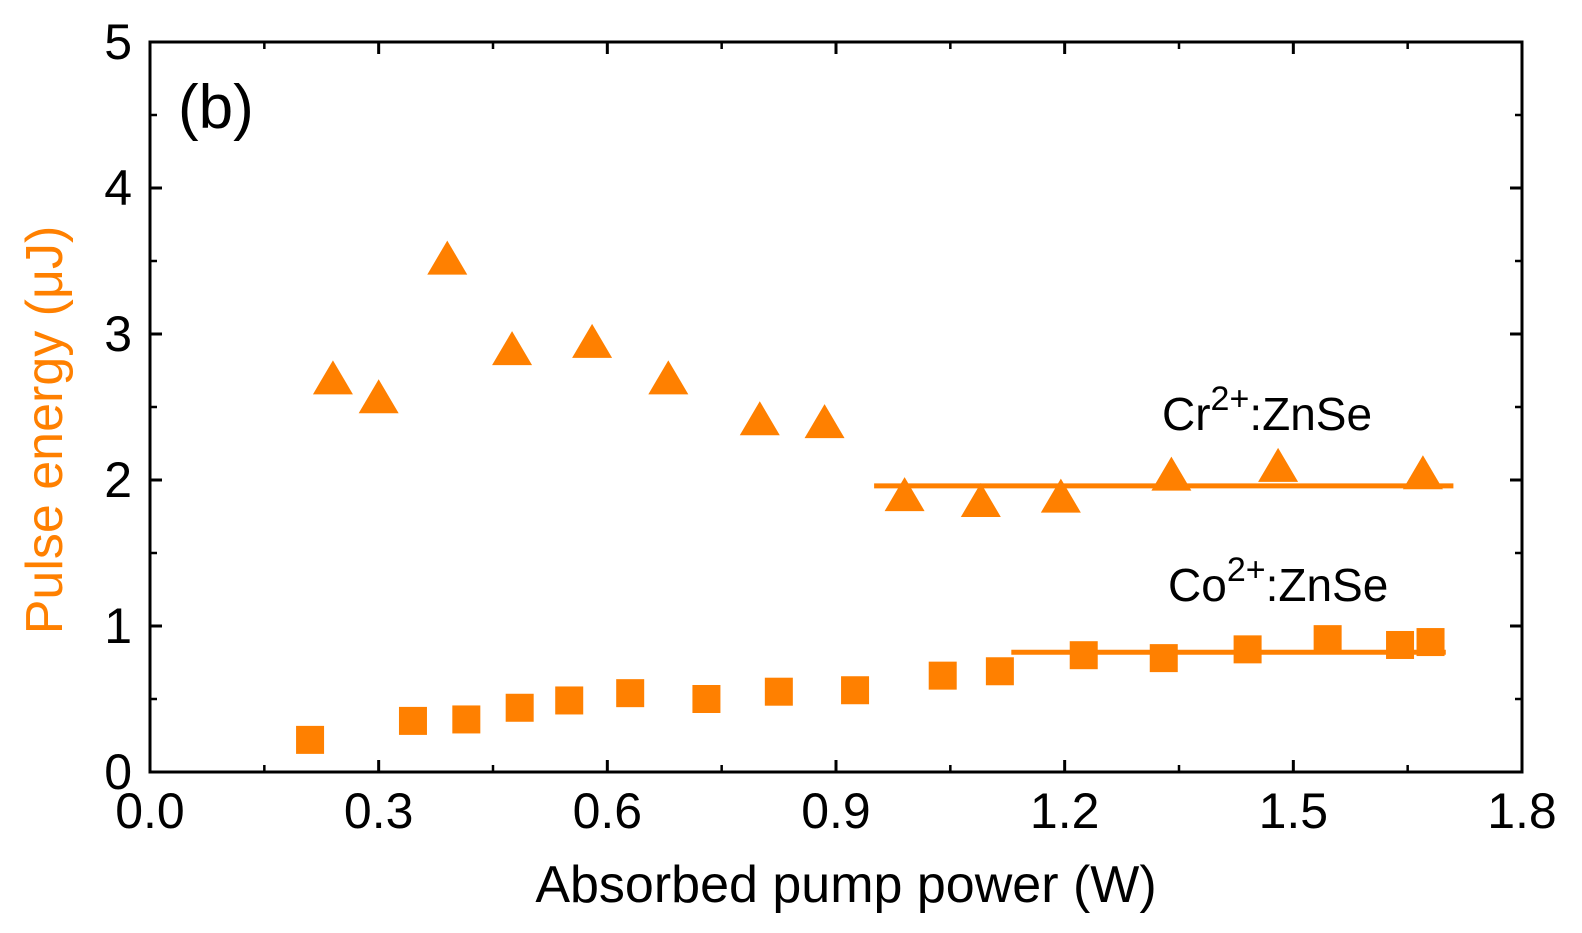  I want to click on panel-label: (b), so click(216, 107).